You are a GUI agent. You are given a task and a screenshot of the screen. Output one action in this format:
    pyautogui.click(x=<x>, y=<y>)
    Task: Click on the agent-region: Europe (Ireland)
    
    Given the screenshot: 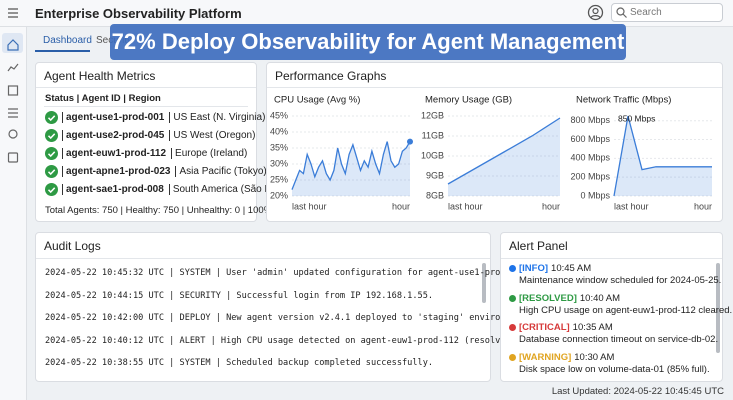 What is the action you would take?
    pyautogui.click(x=209, y=153)
    